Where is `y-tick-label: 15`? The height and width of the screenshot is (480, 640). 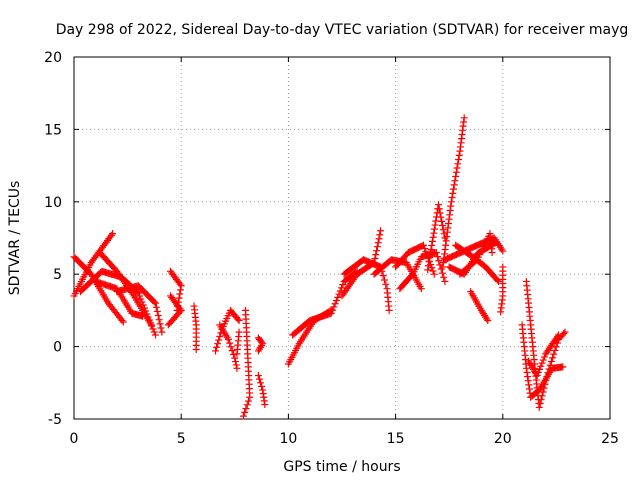 y-tick-label: 15 is located at coordinates (53, 130).